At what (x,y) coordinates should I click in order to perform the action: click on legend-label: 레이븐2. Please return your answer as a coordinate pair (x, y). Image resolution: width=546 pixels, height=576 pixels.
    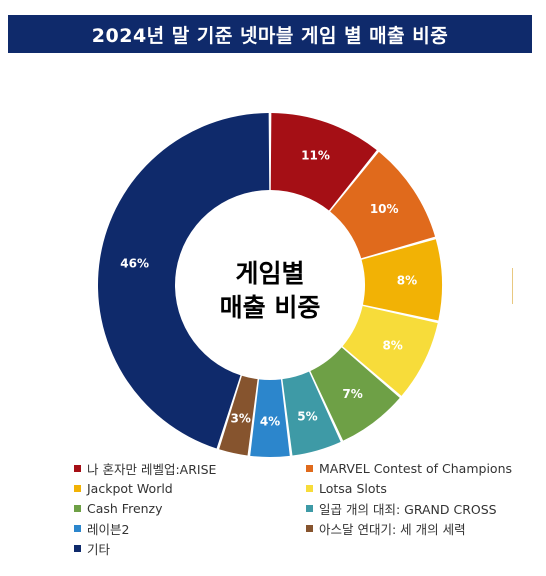
    Looking at the image, I should click on (108, 529).